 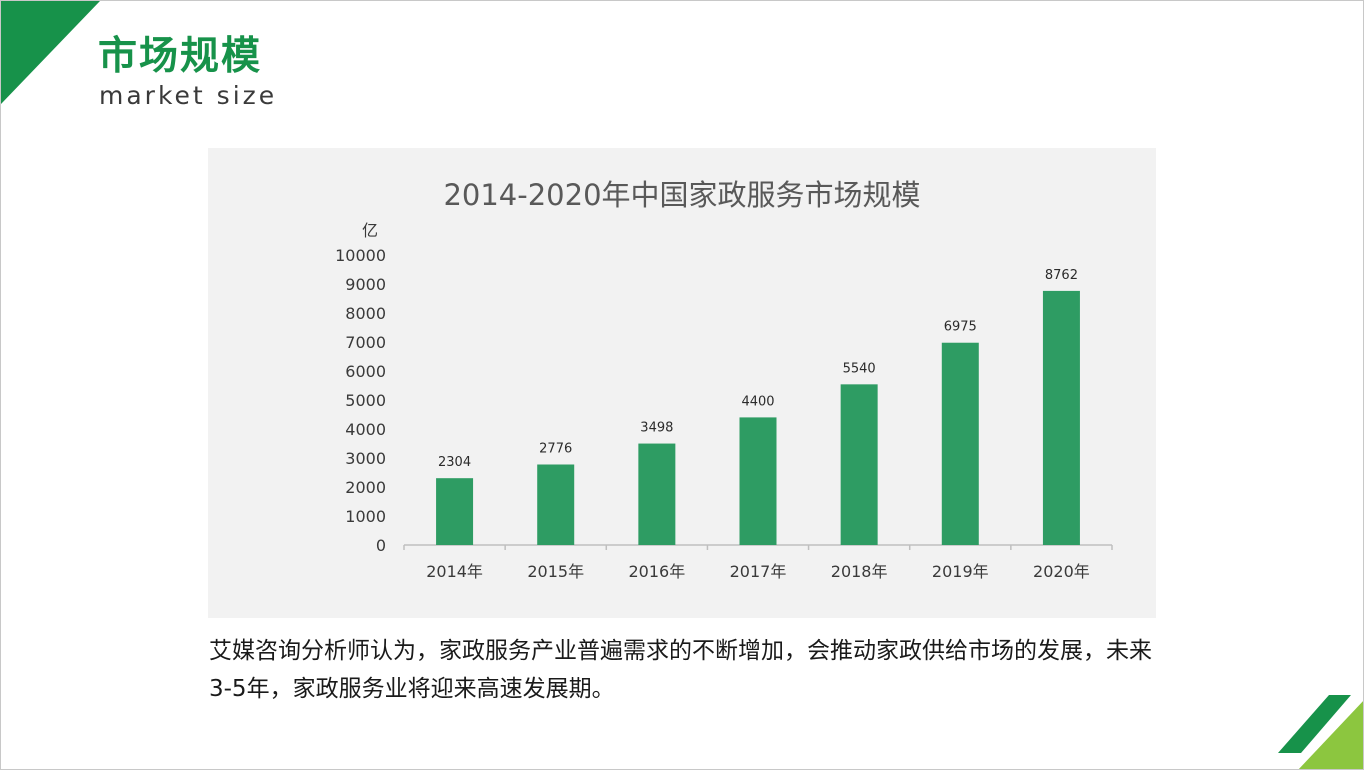 I want to click on x-tick-label: 2017年, so click(x=758, y=571).